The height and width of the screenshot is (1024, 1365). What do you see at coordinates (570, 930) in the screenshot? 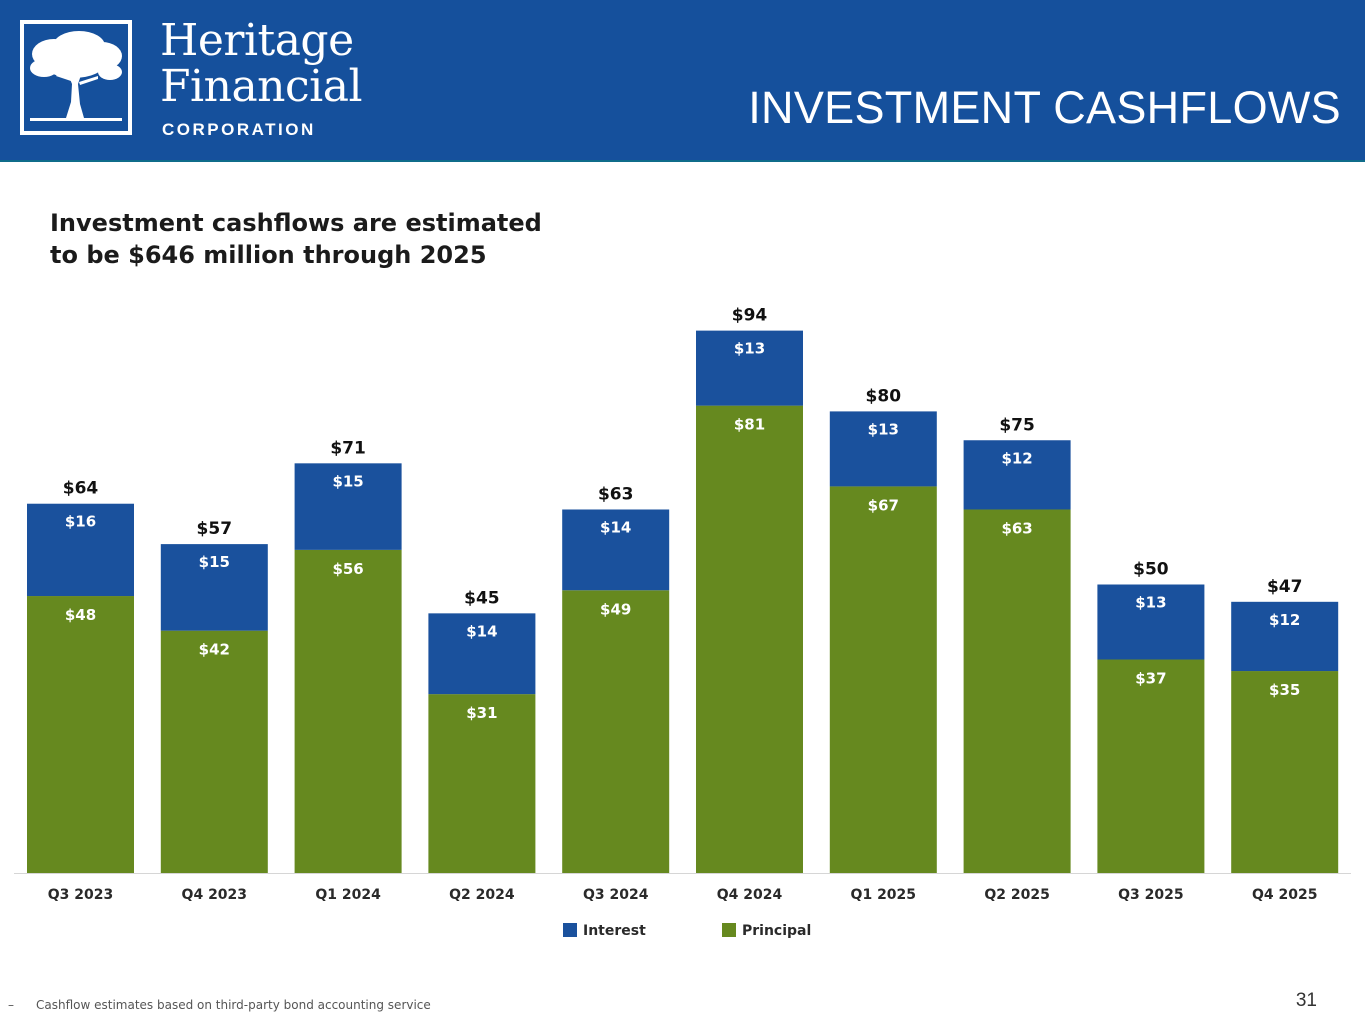
I see `legend-interest-swatch` at bounding box center [570, 930].